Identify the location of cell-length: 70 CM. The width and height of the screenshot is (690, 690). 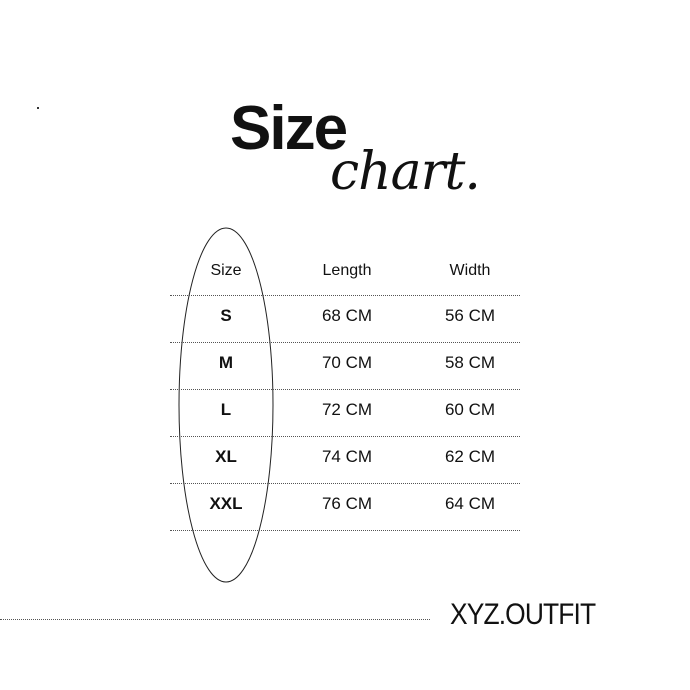
(347, 362).